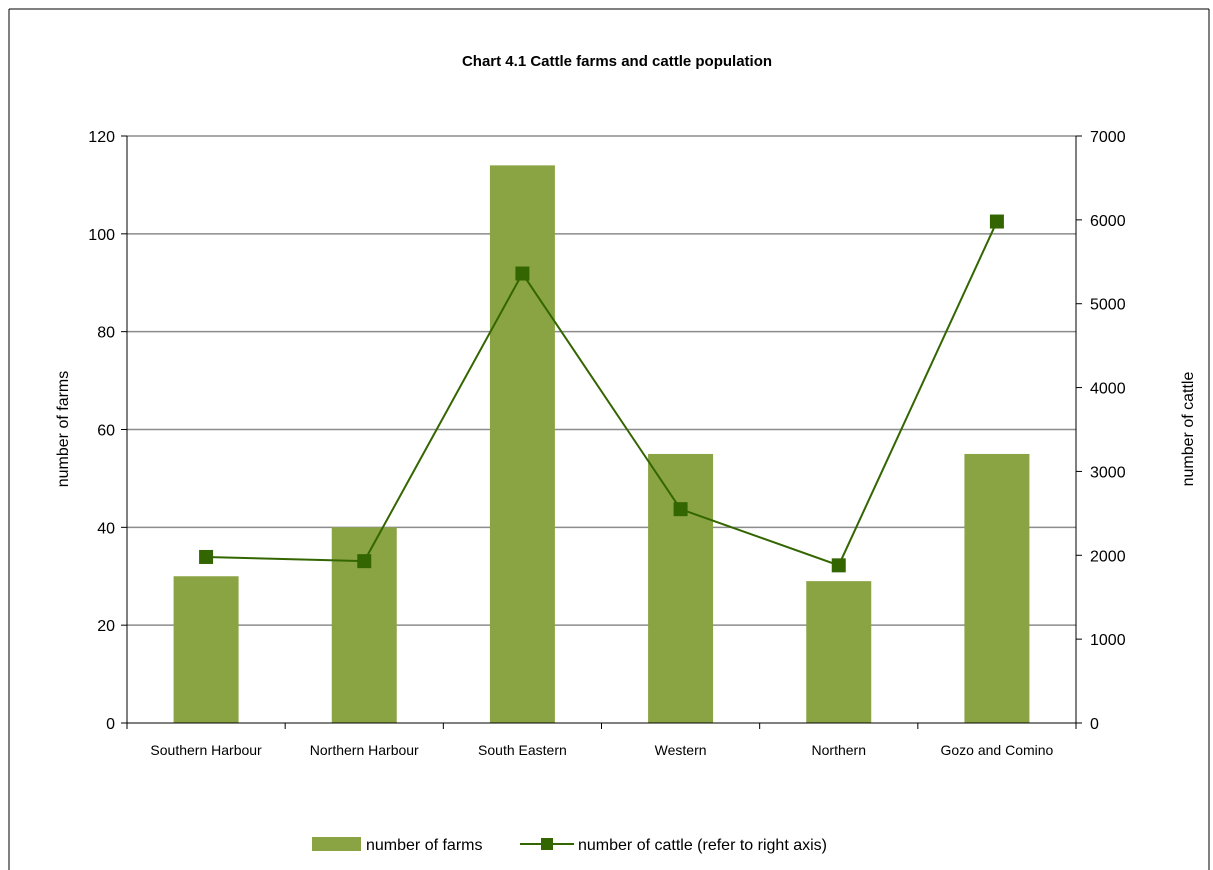 The height and width of the screenshot is (870, 1213). What do you see at coordinates (838, 565) in the screenshot?
I see `cattle-marker-northern` at bounding box center [838, 565].